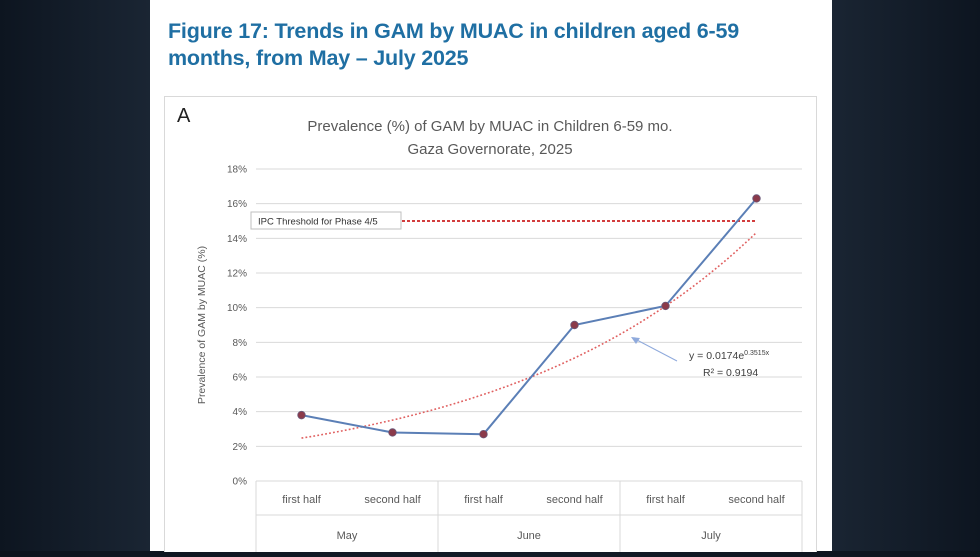  Describe the element at coordinates (240, 343) in the screenshot. I see `y-tick-label: 8%` at that location.